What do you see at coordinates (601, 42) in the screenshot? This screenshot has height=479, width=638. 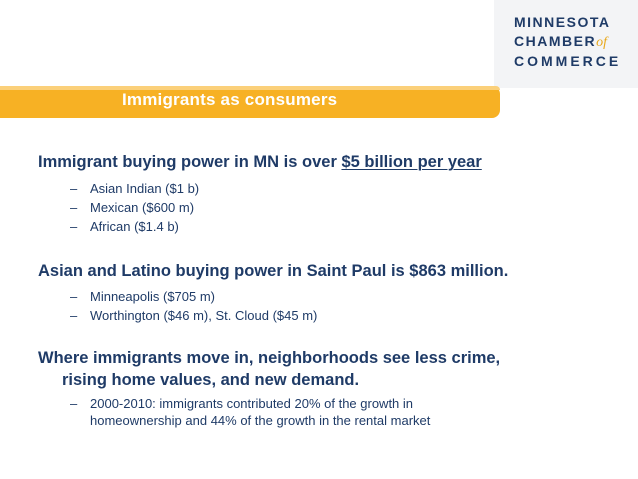 I see `logo-of: of` at bounding box center [601, 42].